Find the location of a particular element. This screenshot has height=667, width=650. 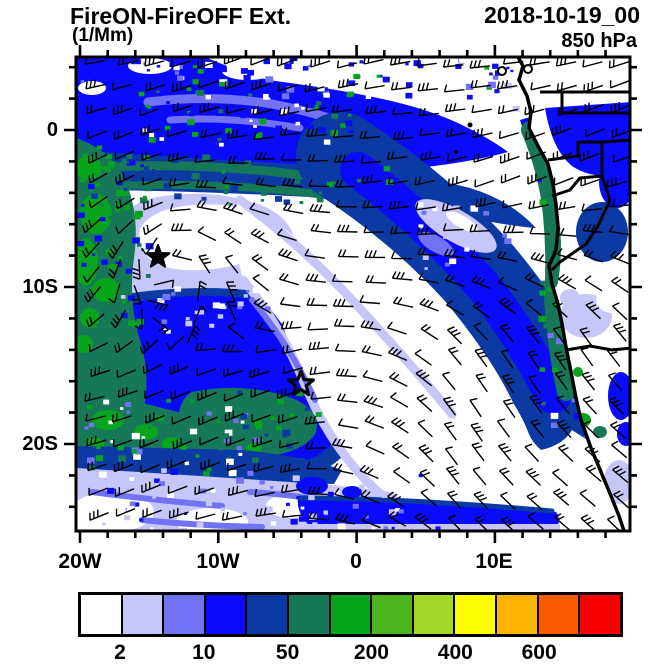

plot-pressure-level: 850 hPa is located at coordinates (599, 41).